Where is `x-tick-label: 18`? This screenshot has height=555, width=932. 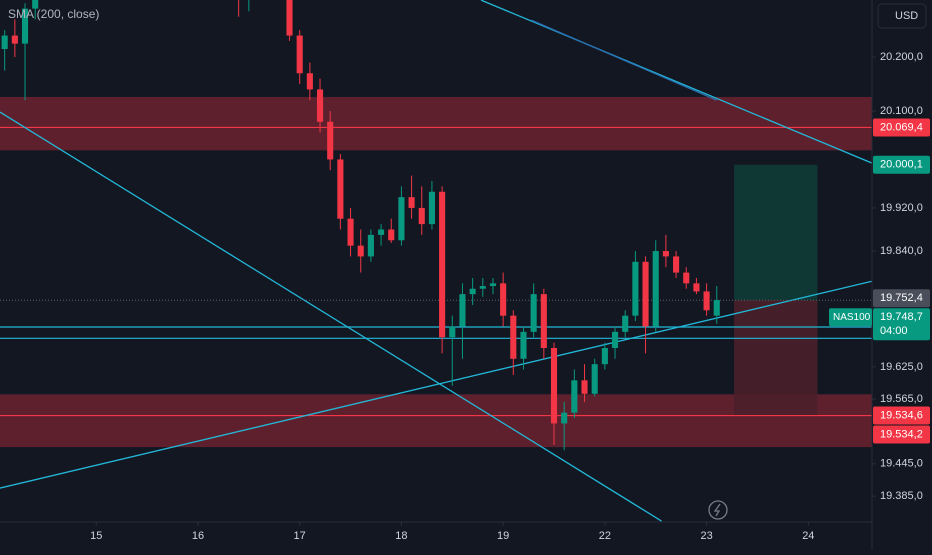 x-tick-label: 18 is located at coordinates (401, 536).